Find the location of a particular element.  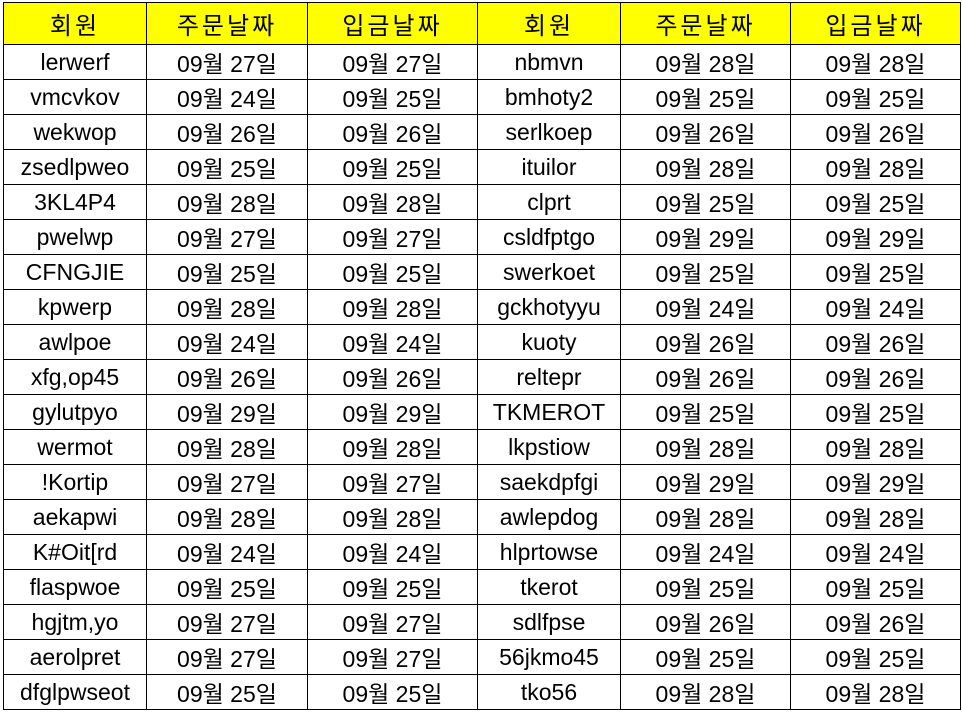

cell-member: swerkoet is located at coordinates (549, 272).